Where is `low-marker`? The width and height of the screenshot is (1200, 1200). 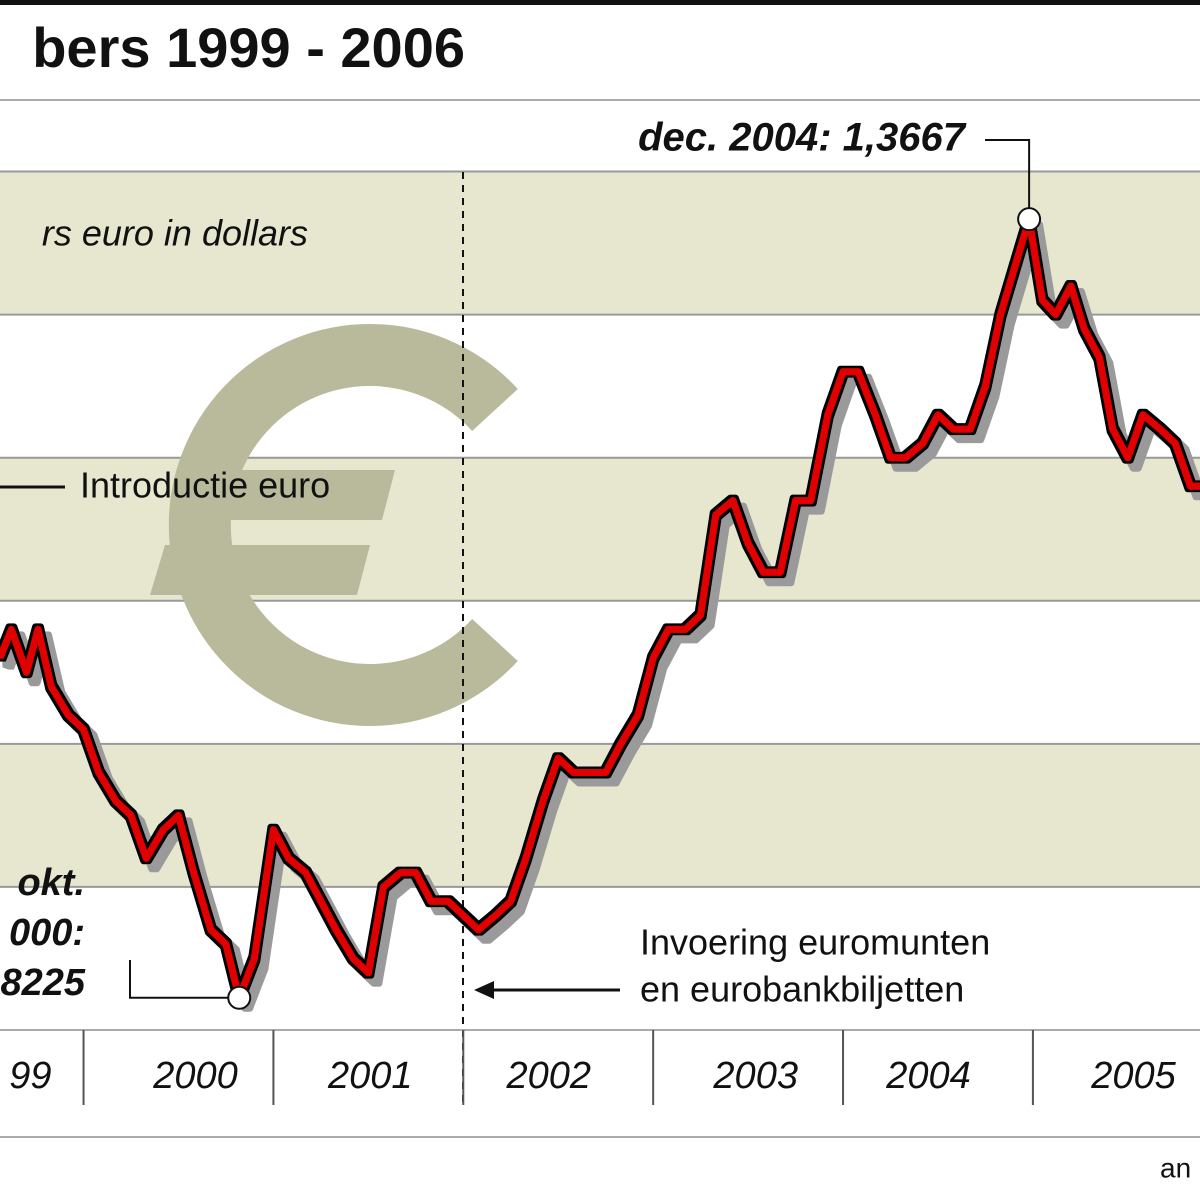
low-marker is located at coordinates (239, 997).